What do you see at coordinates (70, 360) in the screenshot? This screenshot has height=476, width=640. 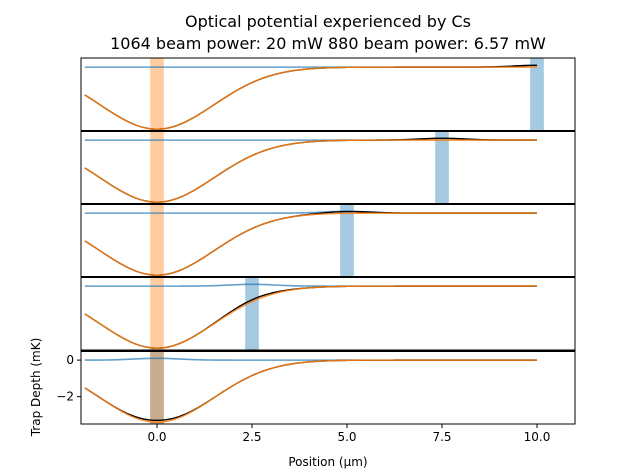 I see `y-tick-label: 0` at bounding box center [70, 360].